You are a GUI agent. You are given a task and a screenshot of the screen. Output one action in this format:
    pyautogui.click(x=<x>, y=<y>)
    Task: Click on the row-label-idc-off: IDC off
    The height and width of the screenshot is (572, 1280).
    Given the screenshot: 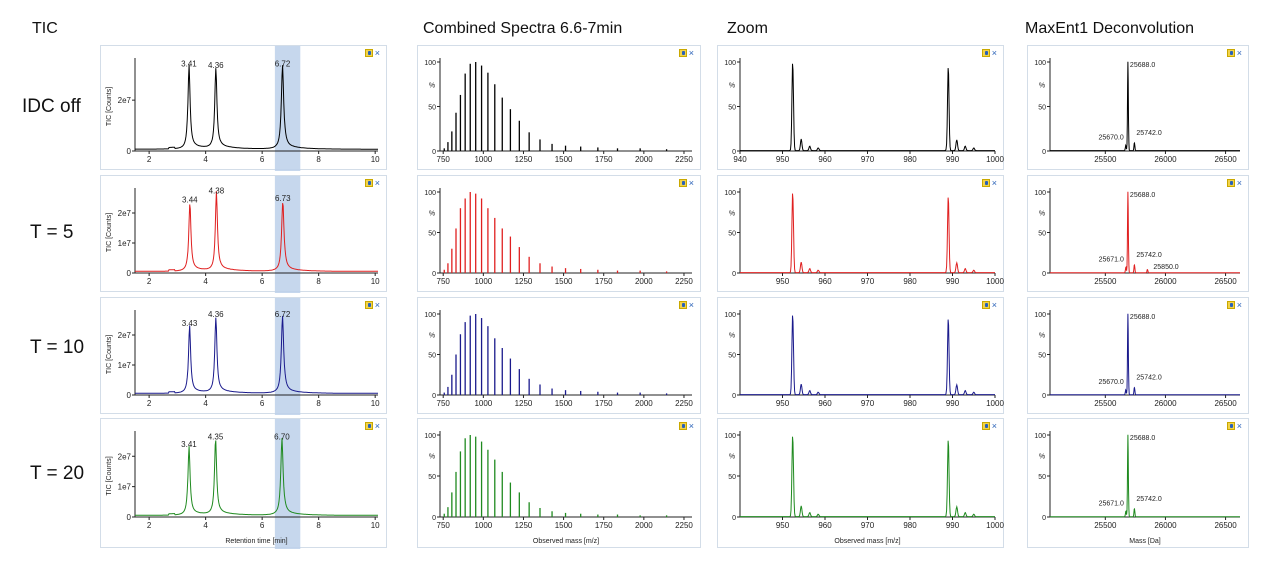 What is the action you would take?
    pyautogui.click(x=51, y=106)
    